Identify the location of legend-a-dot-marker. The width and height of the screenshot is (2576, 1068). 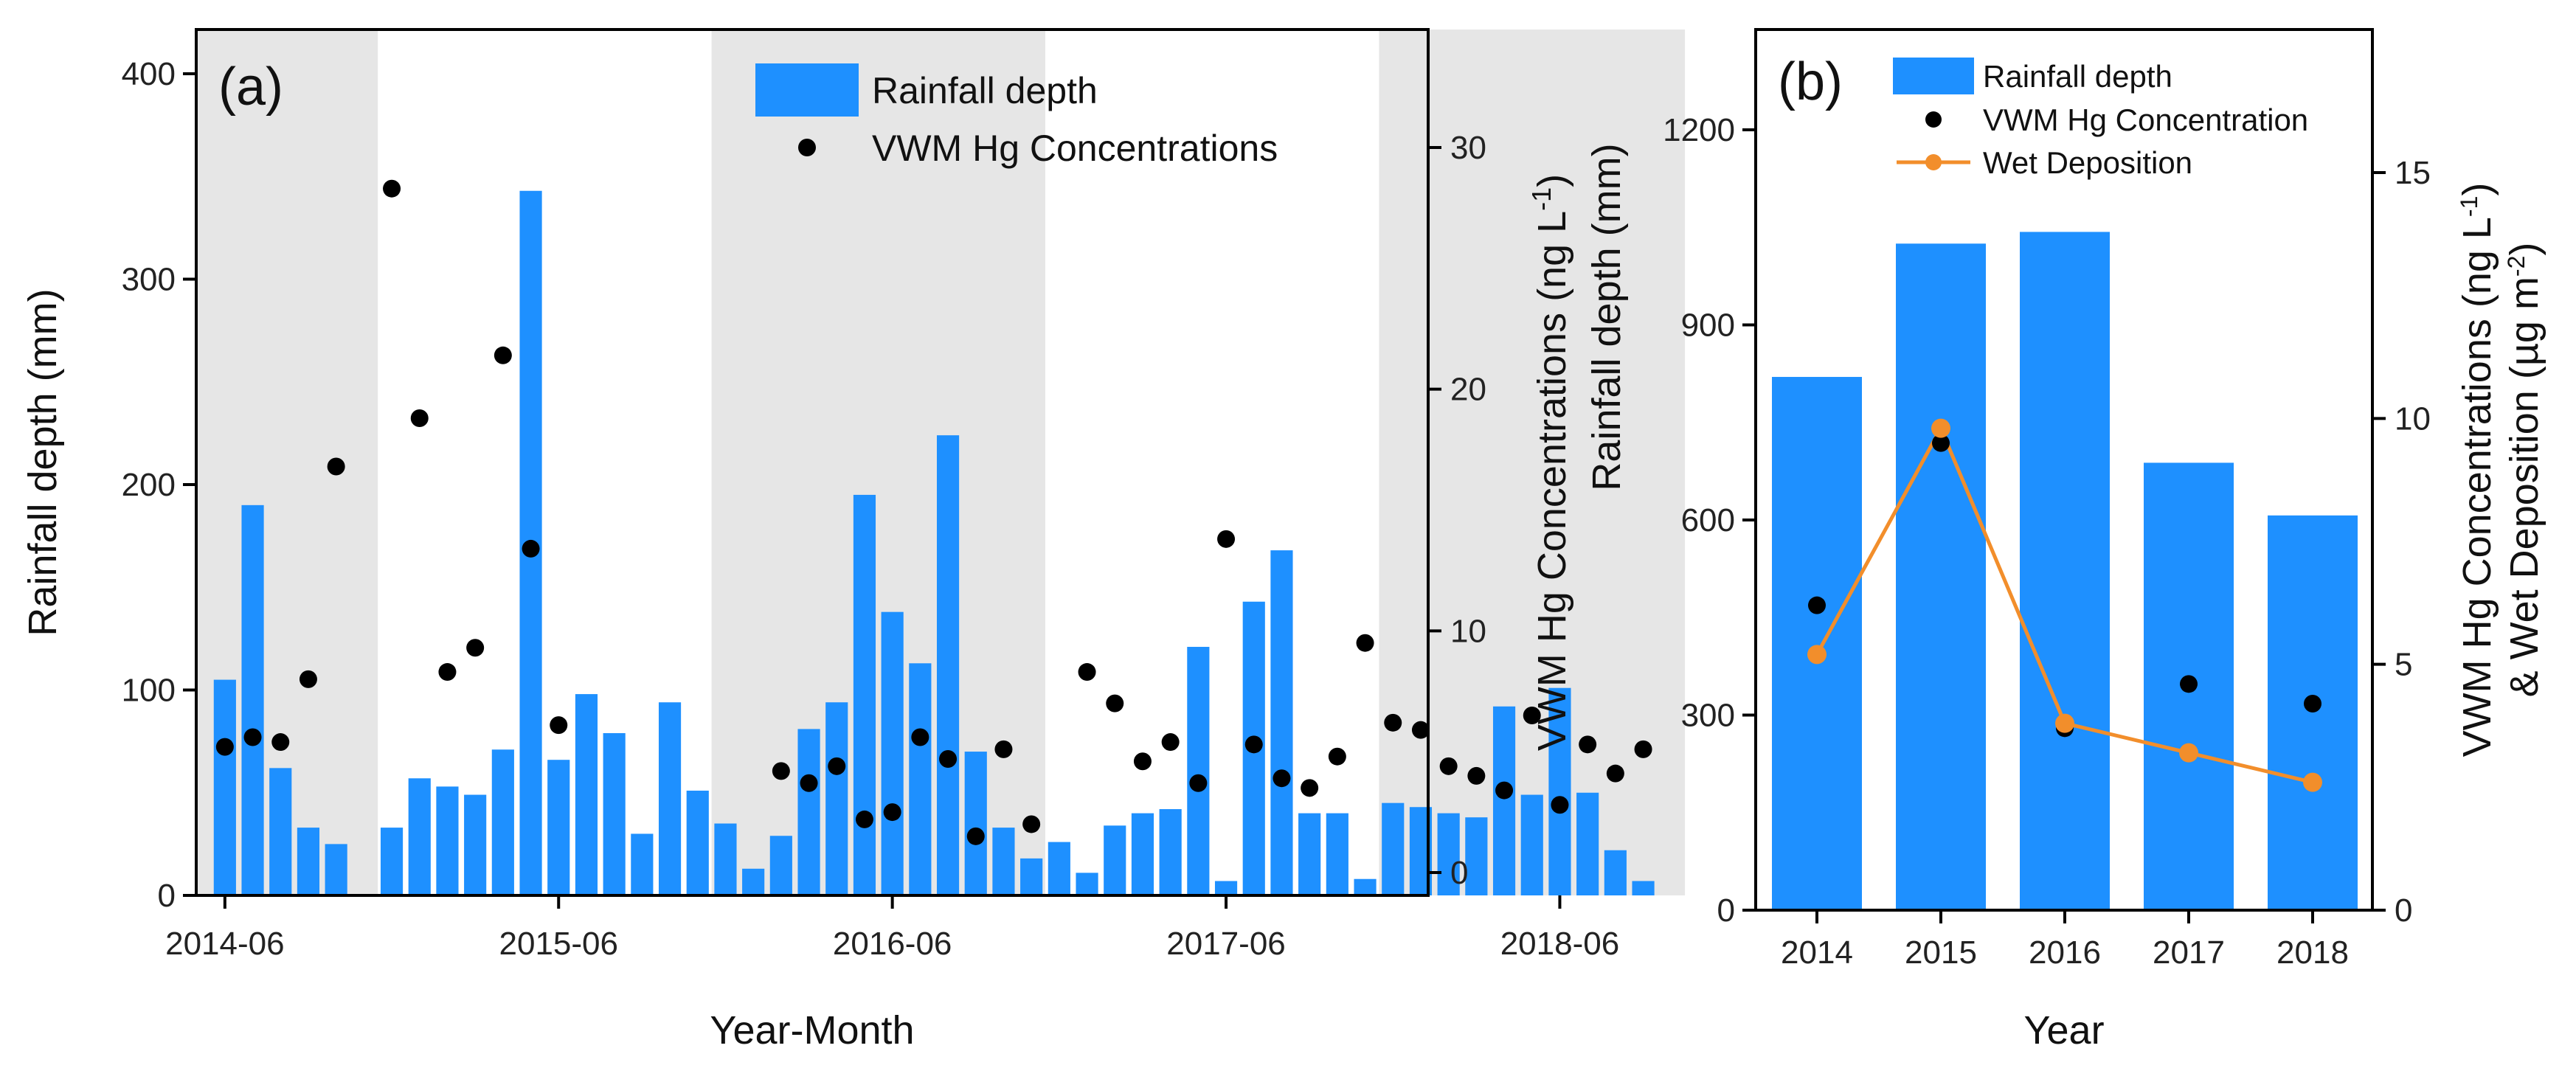
(807, 147).